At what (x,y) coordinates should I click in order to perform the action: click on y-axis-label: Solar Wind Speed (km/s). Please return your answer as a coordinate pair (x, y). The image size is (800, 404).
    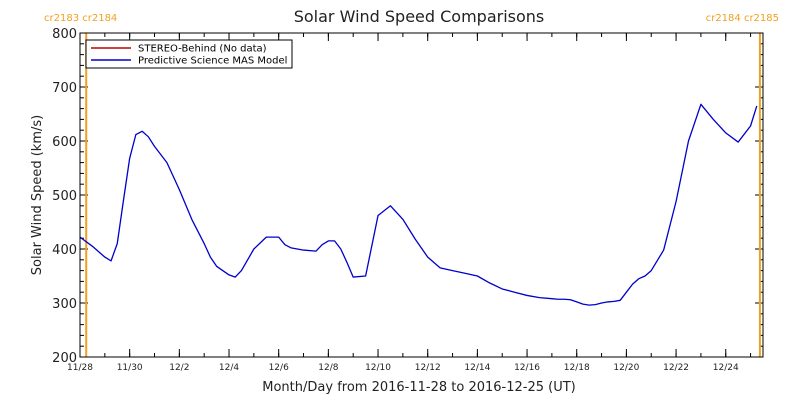
    Looking at the image, I should click on (37, 195).